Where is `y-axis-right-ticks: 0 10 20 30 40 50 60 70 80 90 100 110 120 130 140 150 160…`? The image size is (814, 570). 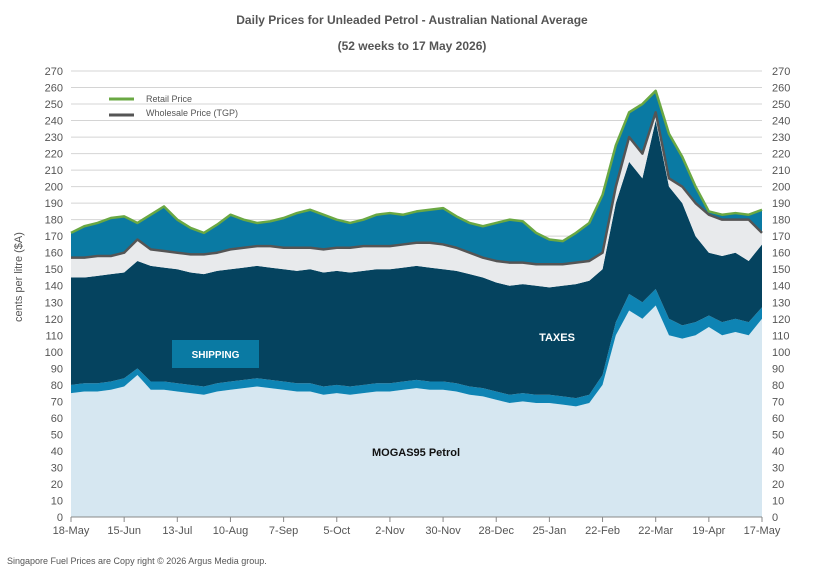
y-axis-right-ticks: 0 10 20 30 40 50 60 70 80 90 100 110 120 130 140 150 160… is located at coordinates (781, 295).